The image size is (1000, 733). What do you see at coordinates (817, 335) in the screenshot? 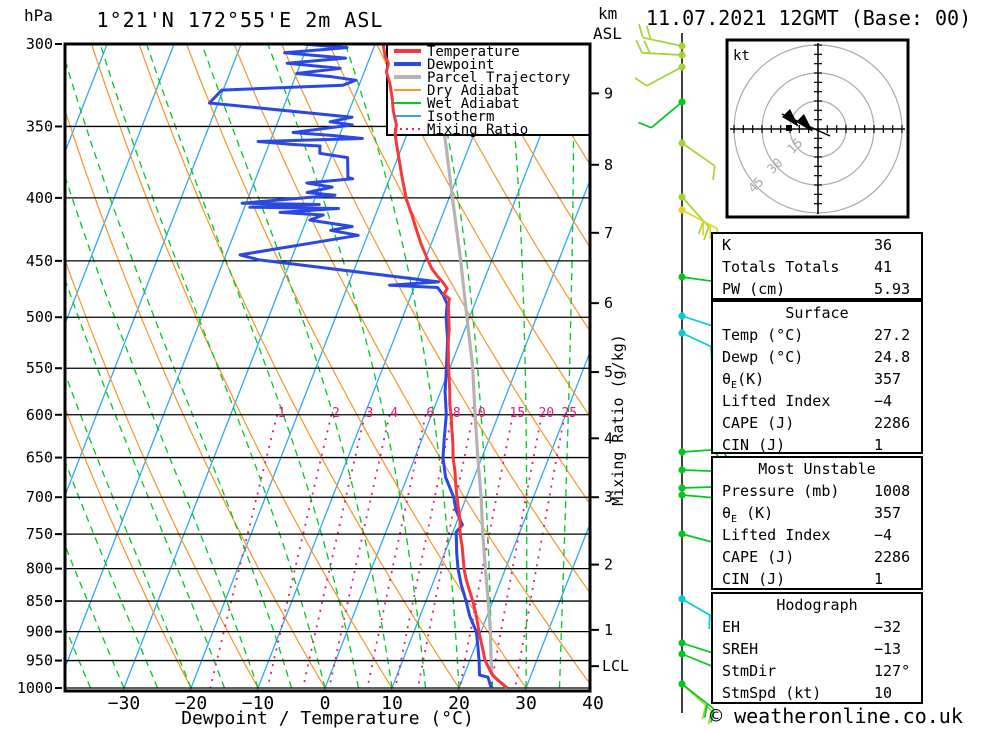
I see `stats-row: Temp (°C) 27.2` at bounding box center [817, 335].